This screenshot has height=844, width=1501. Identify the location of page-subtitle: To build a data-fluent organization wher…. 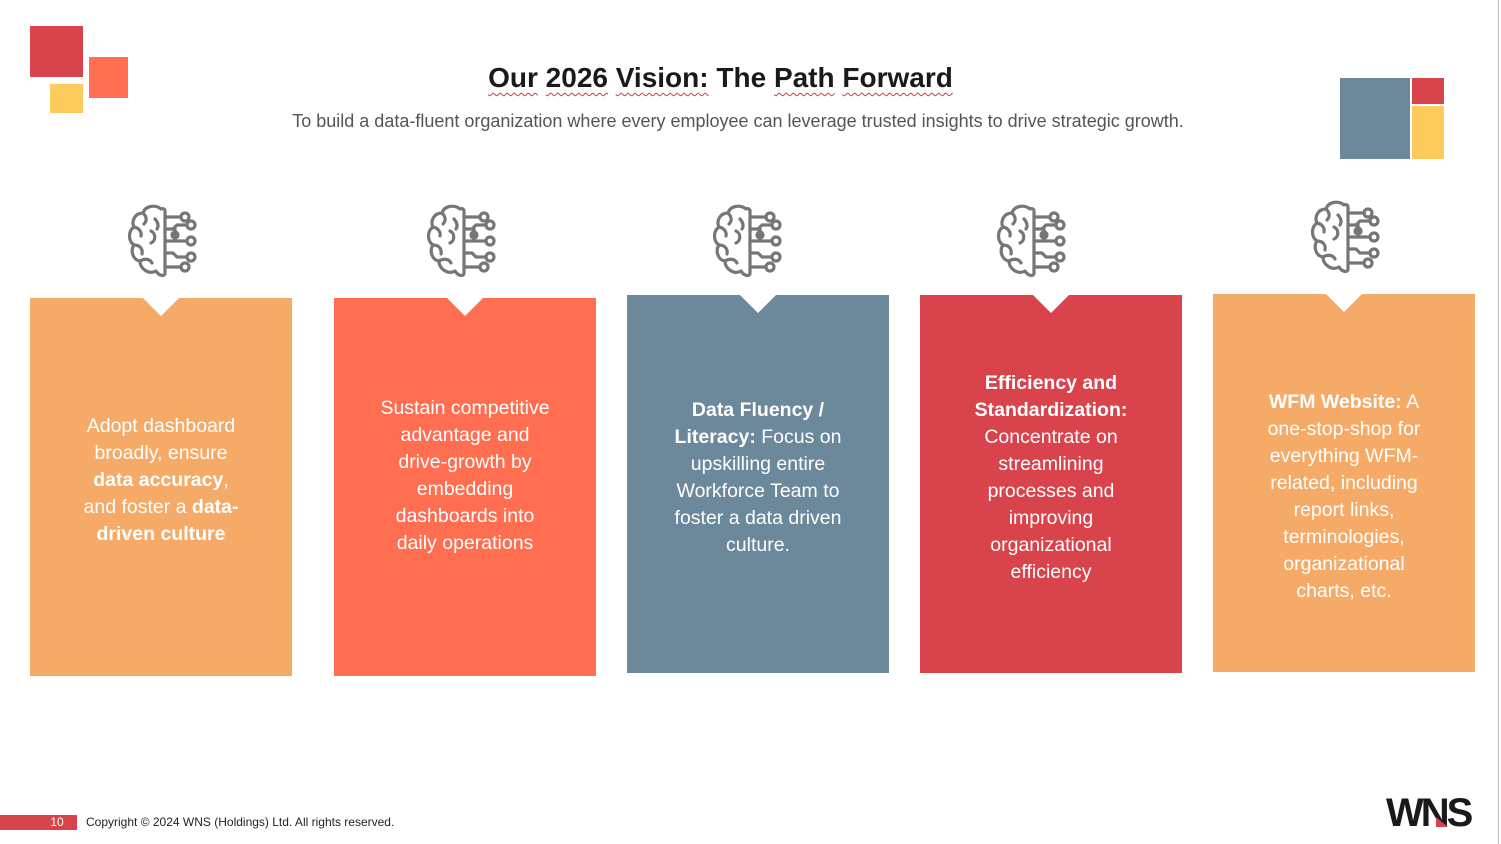
(738, 121).